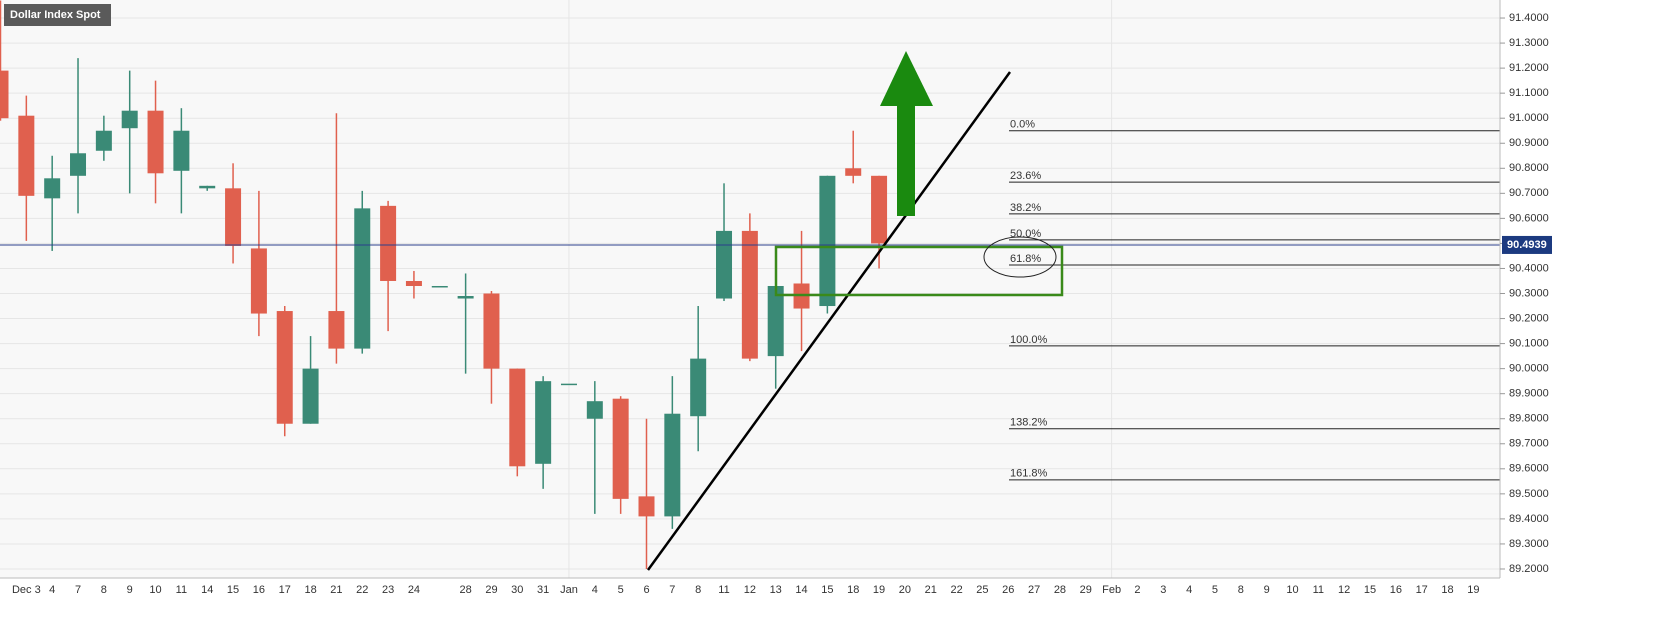 This screenshot has height=638, width=1664. Describe the element at coordinates (362, 590) in the screenshot. I see `x-tick-label: 22` at that location.